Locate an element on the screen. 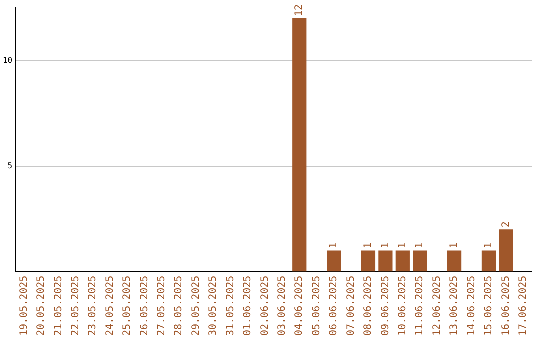  x-tick-label: 29.05.2025 is located at coordinates (196, 306).